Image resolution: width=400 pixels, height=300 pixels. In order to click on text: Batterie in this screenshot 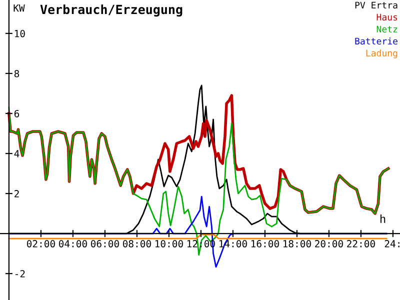, I will do `click(376, 41)`.